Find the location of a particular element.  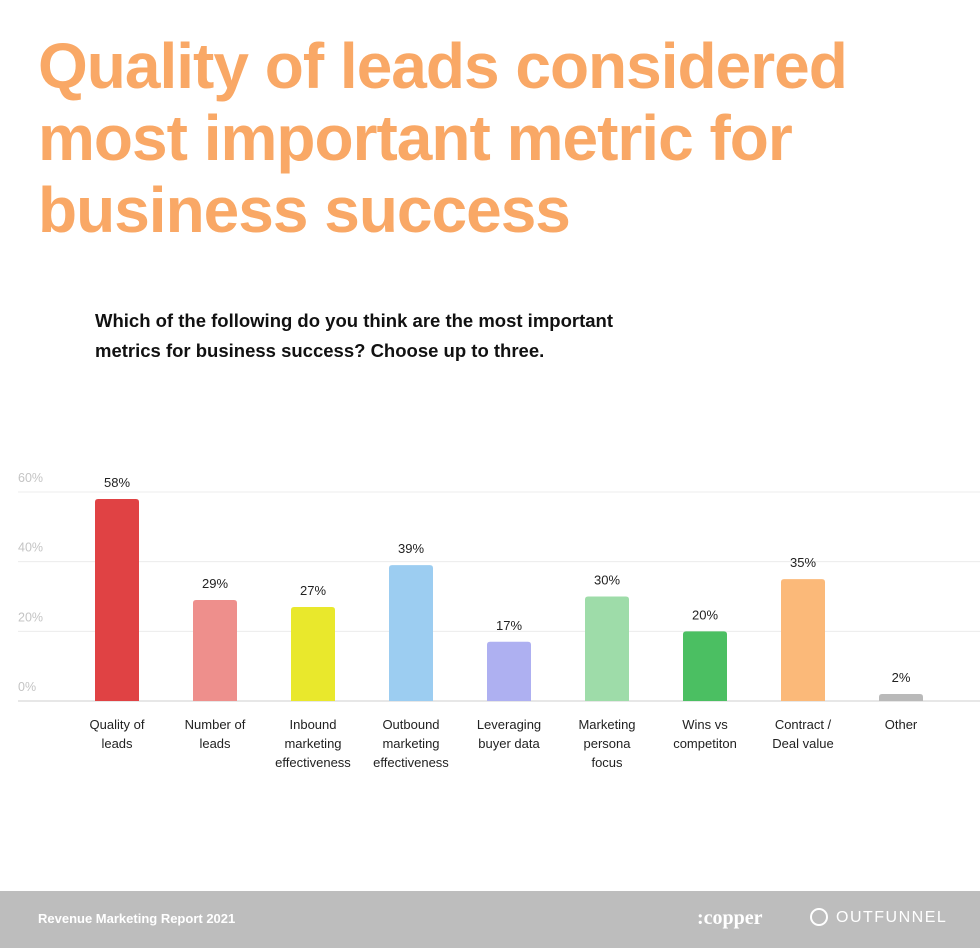

logo: :copper is located at coordinates (730, 918).